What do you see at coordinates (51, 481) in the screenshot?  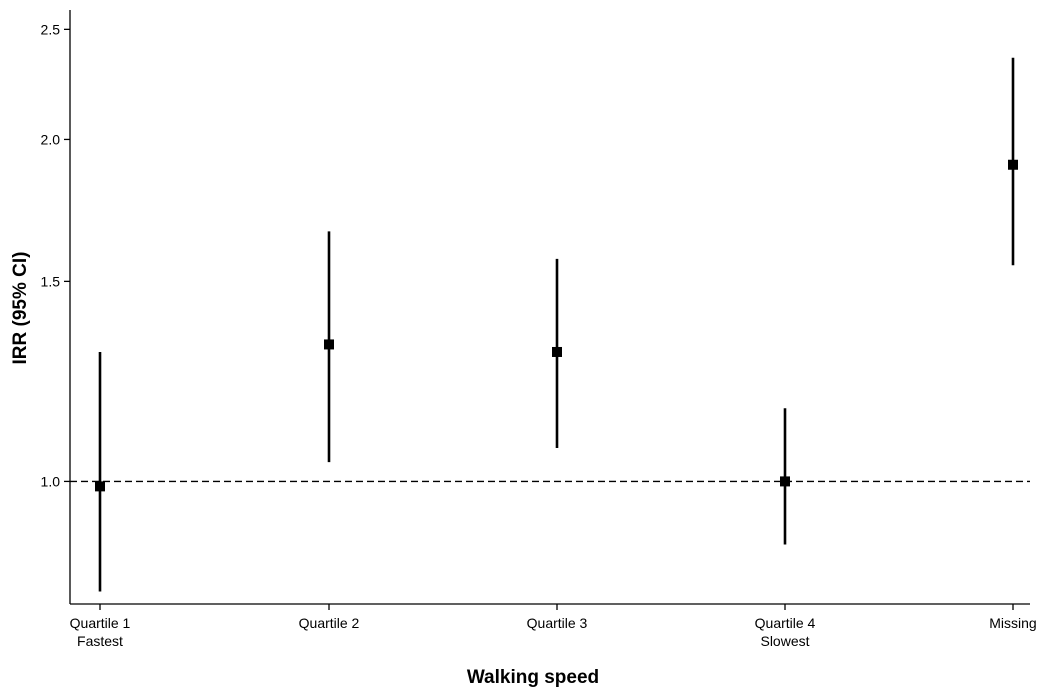 I see `y-tick-label: 1.0` at bounding box center [51, 481].